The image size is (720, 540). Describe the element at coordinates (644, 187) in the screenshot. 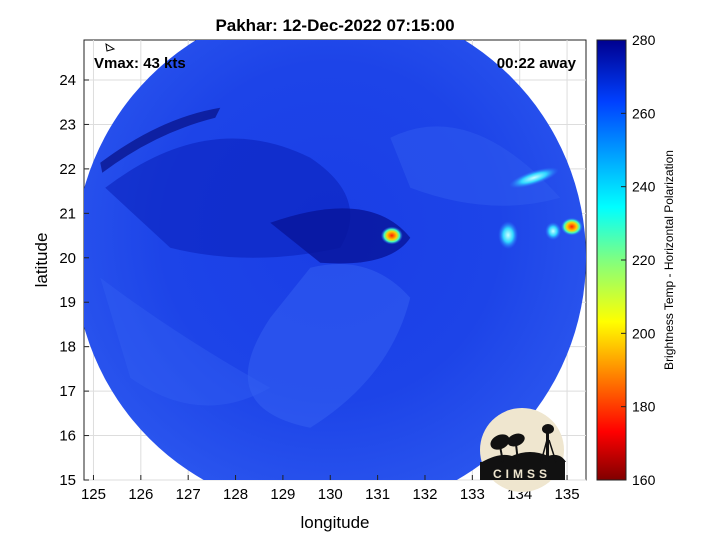

I see `colorbar-tick-label: 240` at that location.